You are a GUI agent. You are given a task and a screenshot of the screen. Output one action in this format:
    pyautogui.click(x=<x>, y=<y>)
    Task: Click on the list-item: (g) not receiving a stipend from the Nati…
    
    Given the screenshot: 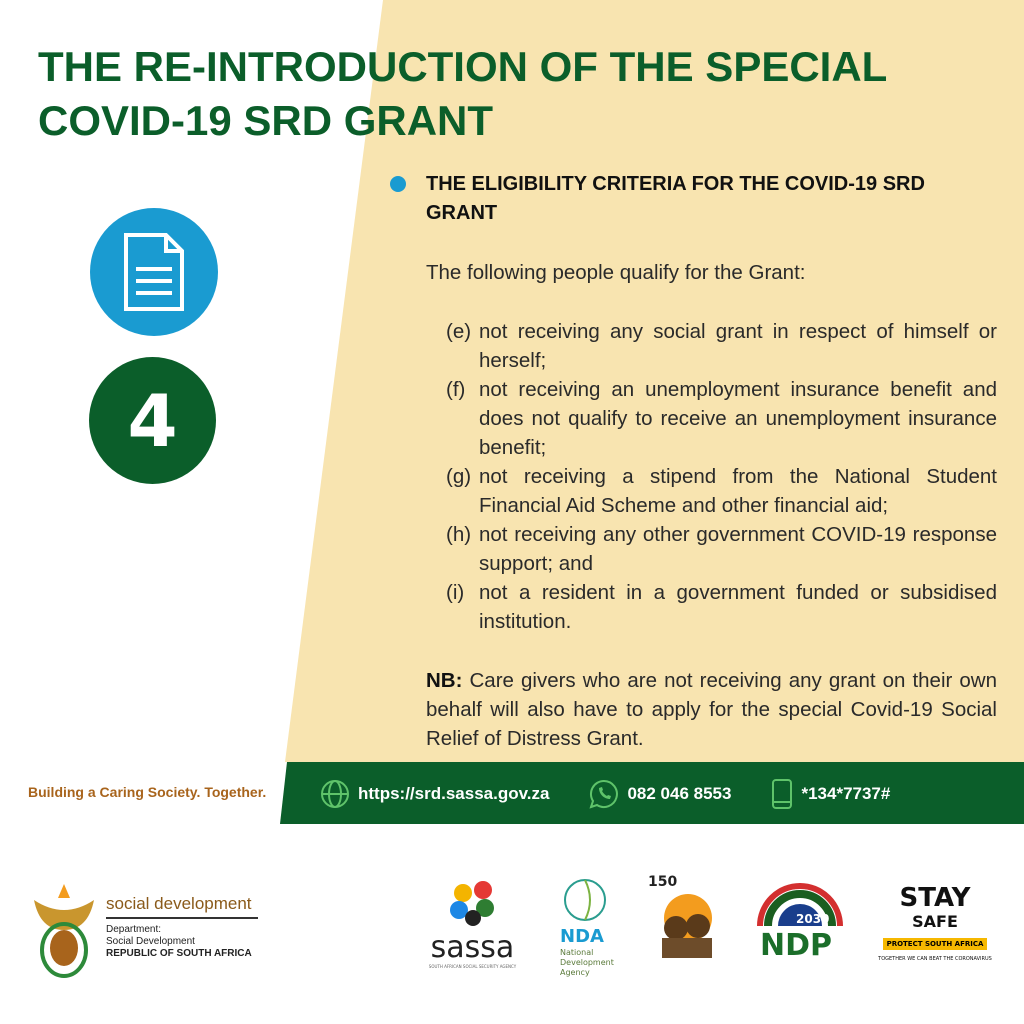 What is the action you would take?
    pyautogui.click(x=711, y=491)
    